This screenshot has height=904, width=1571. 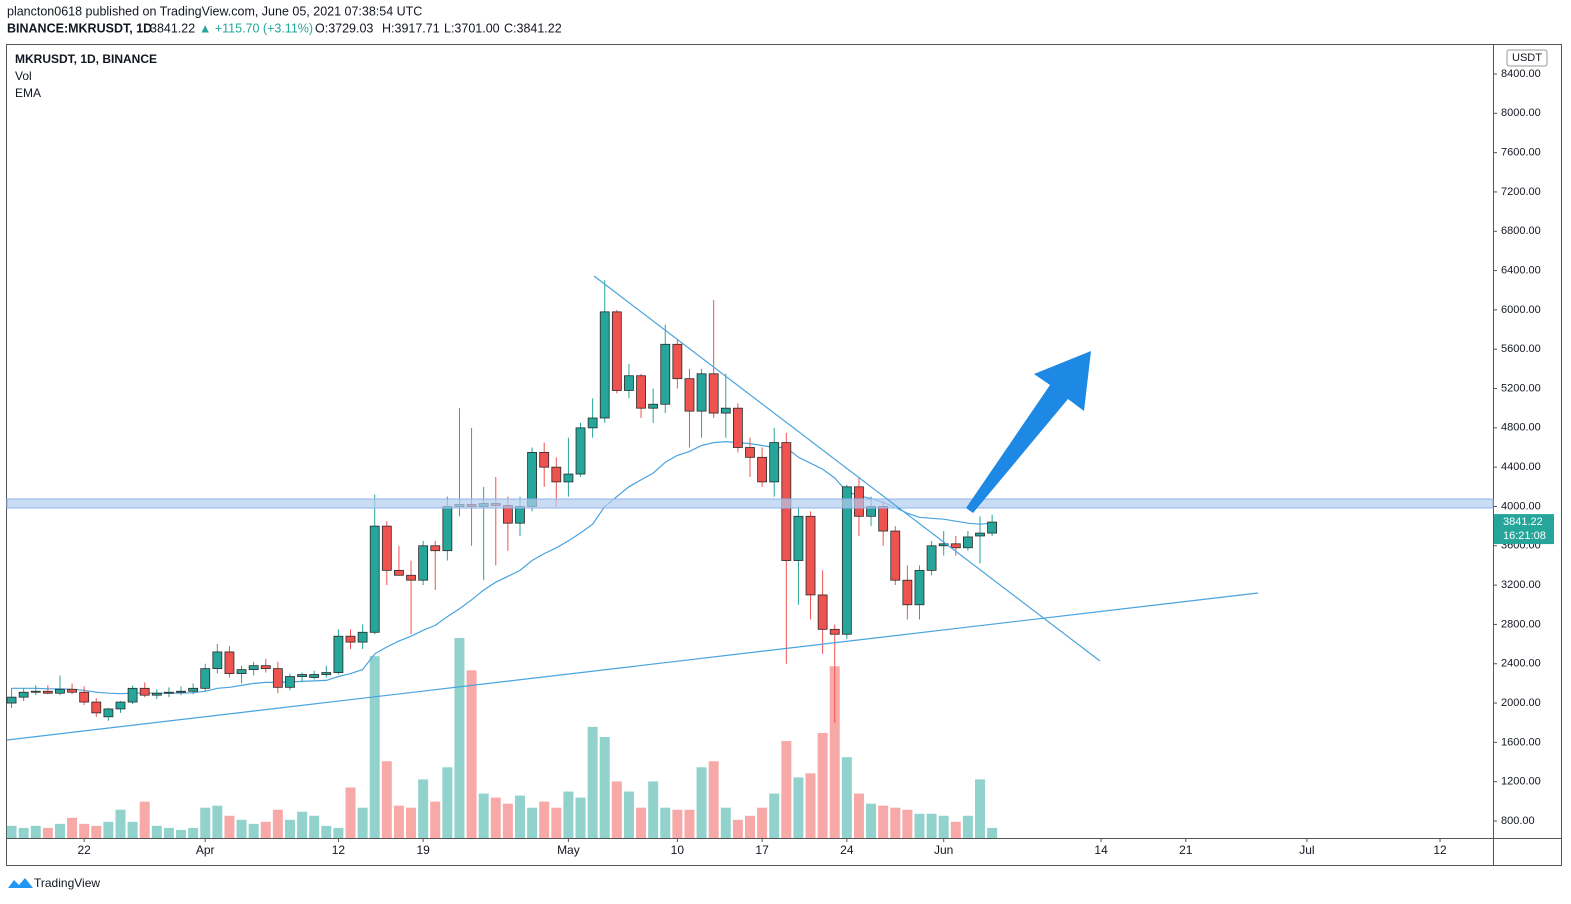 What do you see at coordinates (1028, 432) in the screenshot?
I see `arrow` at bounding box center [1028, 432].